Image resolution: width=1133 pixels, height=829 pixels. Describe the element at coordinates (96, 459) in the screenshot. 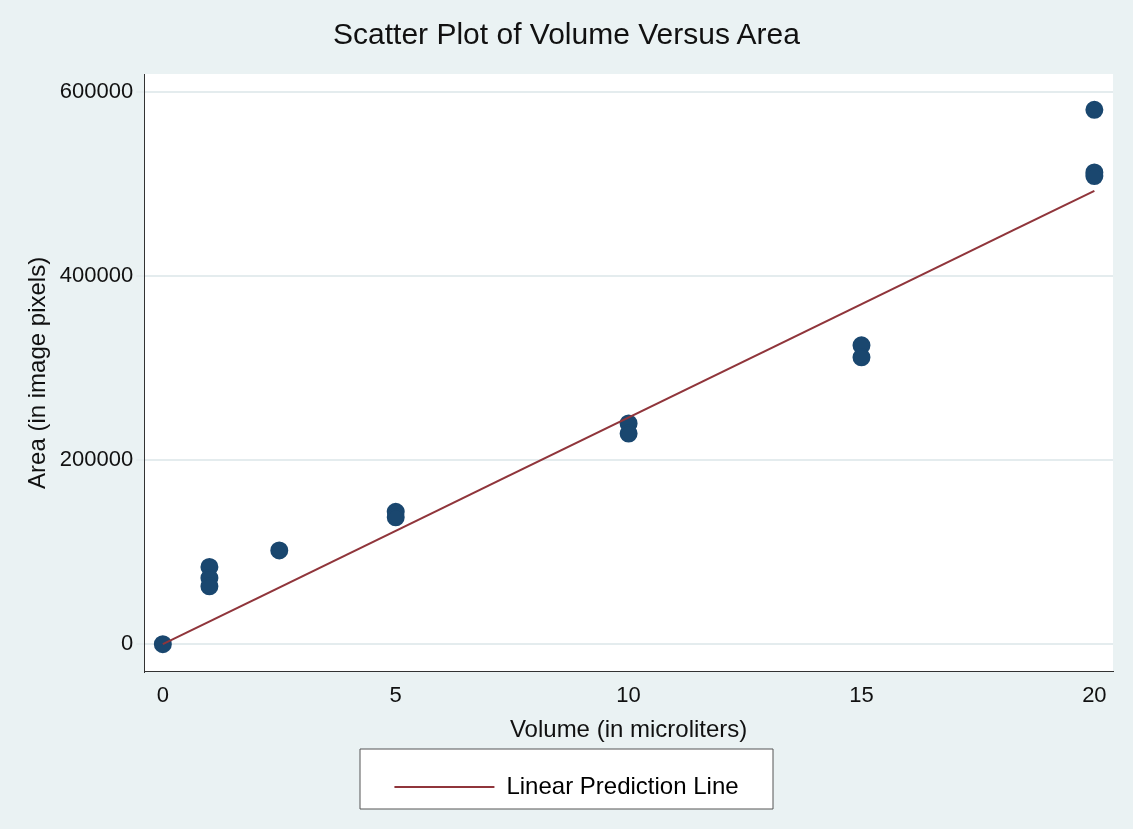

I see `y-tick-label: 200000` at that location.